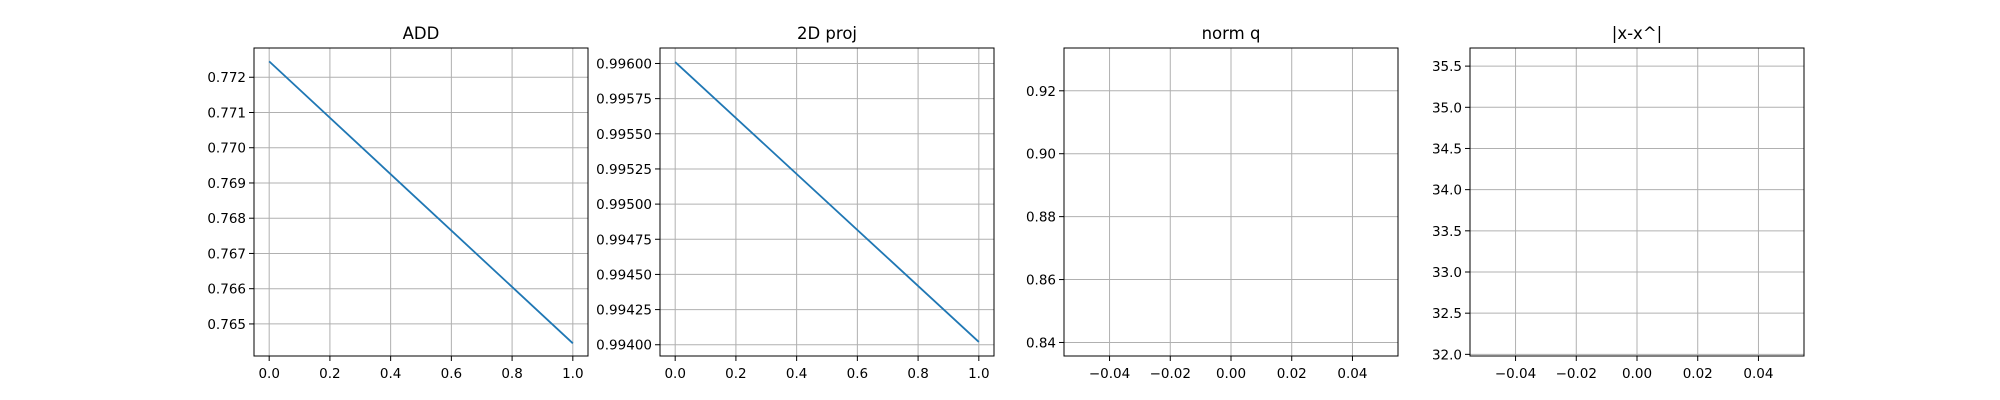 The height and width of the screenshot is (400, 2000). I want to click on norm-q-y-tick-label: 0.90, so click(1041, 155).